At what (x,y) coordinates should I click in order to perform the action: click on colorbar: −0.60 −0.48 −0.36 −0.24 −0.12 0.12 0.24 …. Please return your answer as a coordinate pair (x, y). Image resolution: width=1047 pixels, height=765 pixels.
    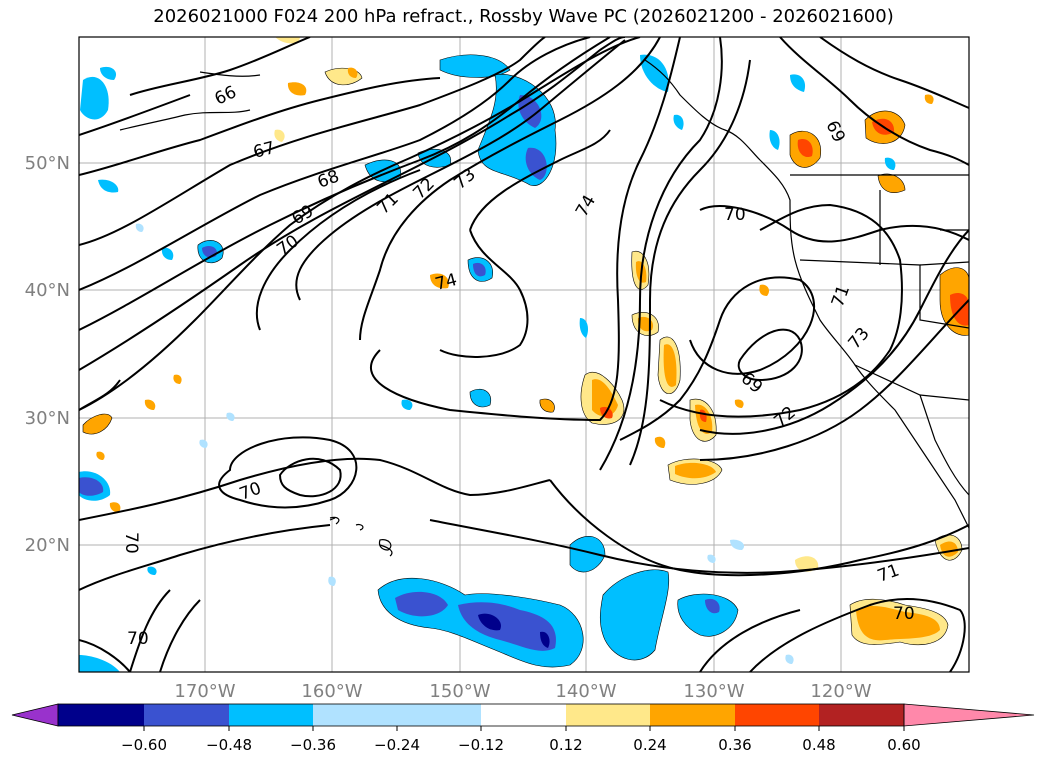
    Looking at the image, I should click on (523, 728).